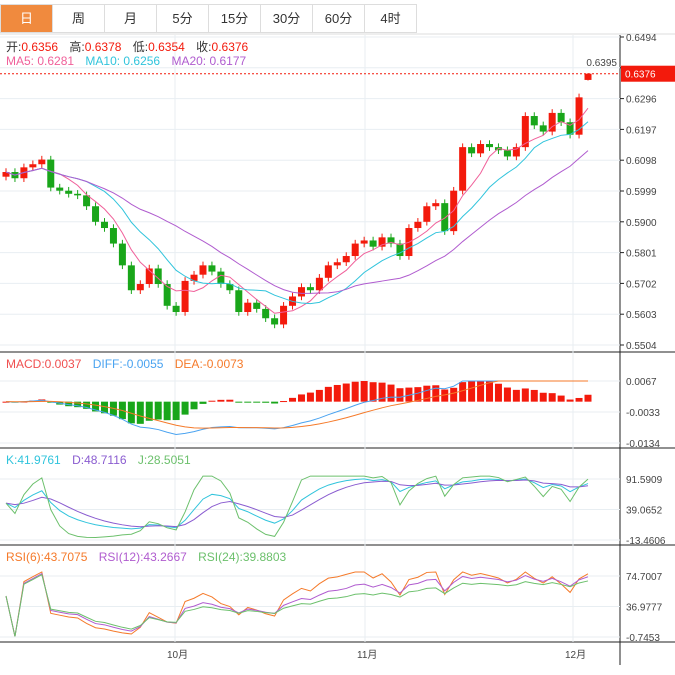  What do you see at coordinates (78, 18) in the screenshot?
I see `tab-1: 周` at bounding box center [78, 18].